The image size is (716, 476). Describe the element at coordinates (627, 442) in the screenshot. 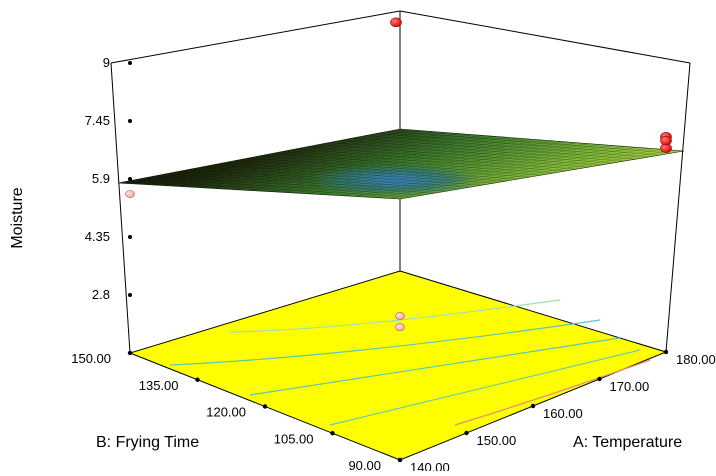

I see `x-axis-title: A: Temperature` at that location.